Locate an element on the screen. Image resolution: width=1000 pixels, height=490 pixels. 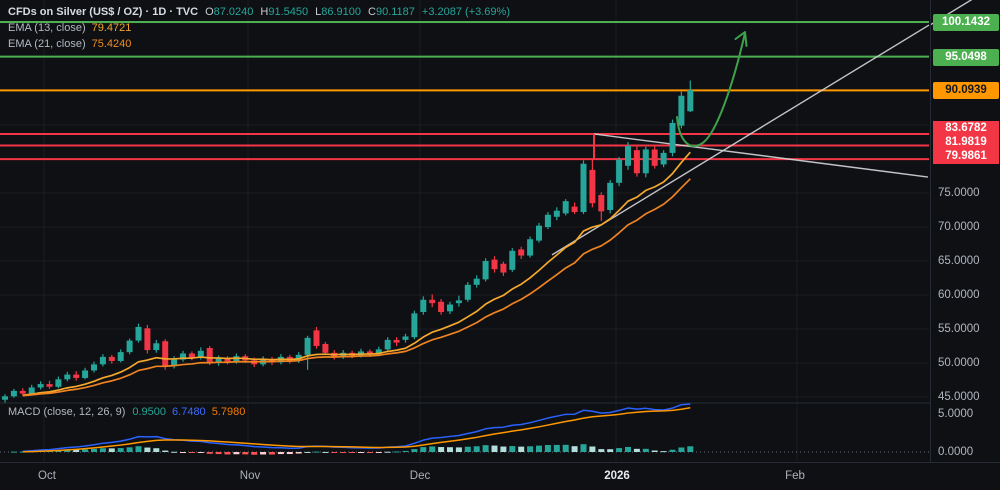
close-value: 90.1187 is located at coordinates (395, 12).